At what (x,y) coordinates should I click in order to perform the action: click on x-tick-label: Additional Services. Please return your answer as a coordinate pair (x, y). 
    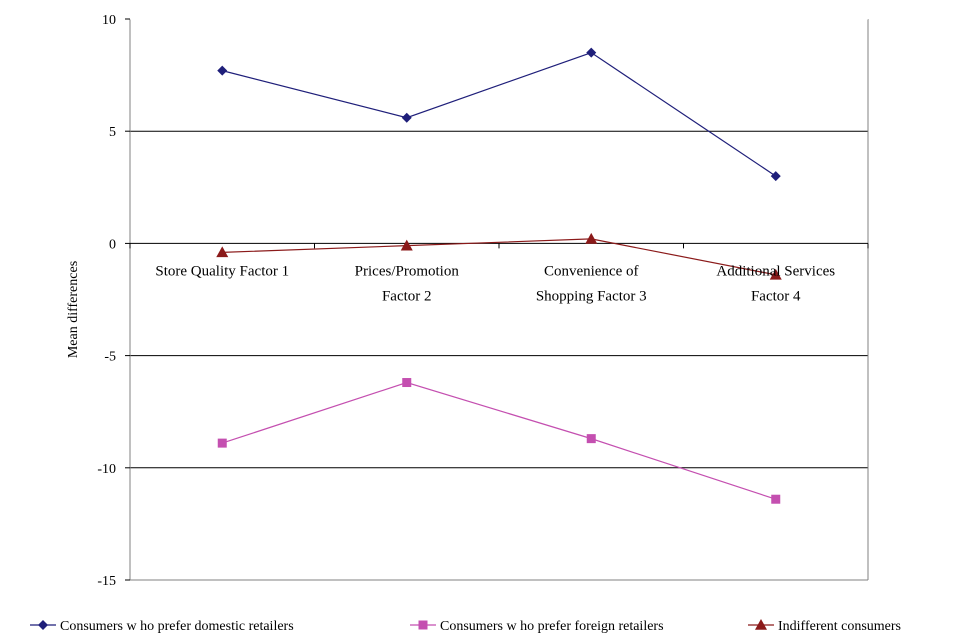
    Looking at the image, I should click on (775, 271).